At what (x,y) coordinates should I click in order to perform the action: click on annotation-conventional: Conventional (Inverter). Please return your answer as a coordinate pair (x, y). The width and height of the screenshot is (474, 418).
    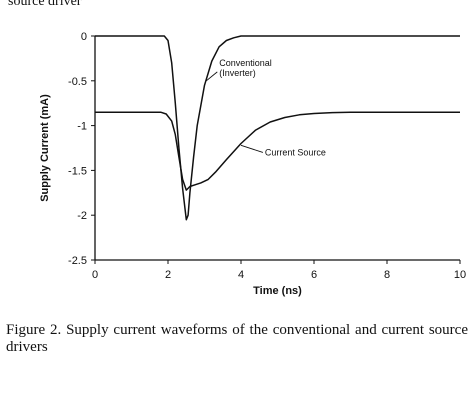
    Looking at the image, I should click on (245, 68).